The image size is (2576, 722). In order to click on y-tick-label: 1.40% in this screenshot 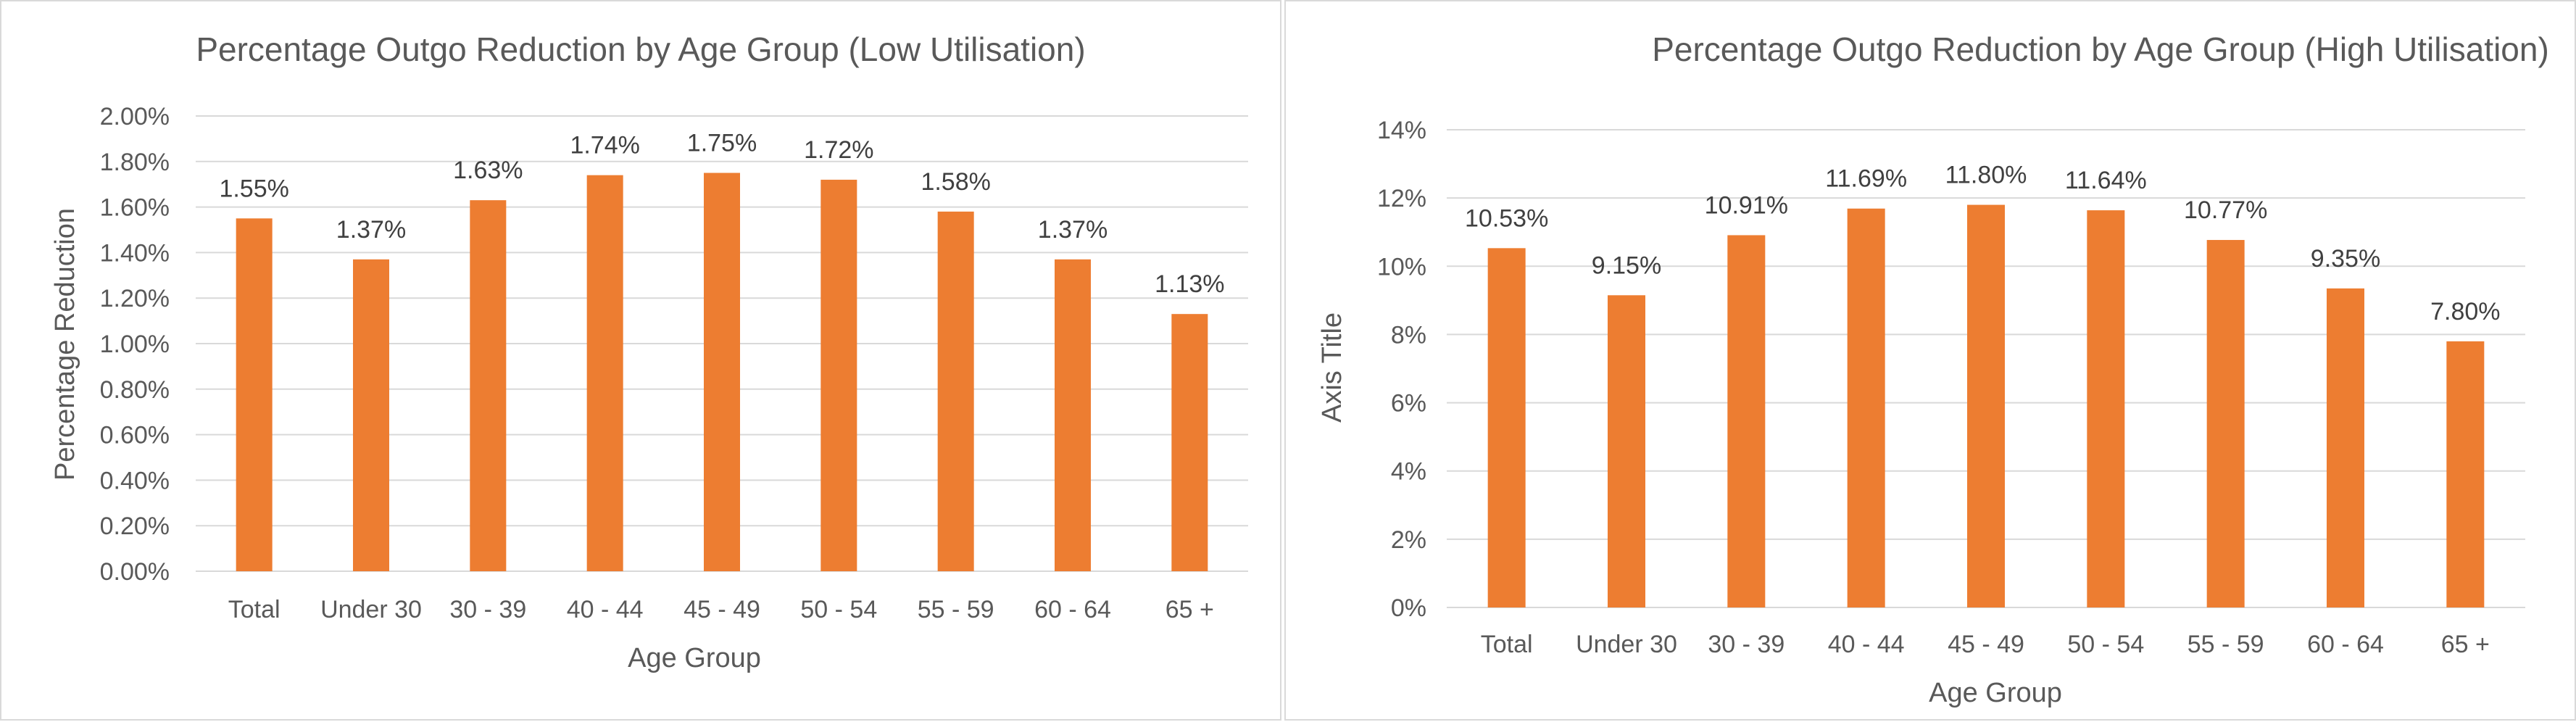, I will do `click(135, 253)`.